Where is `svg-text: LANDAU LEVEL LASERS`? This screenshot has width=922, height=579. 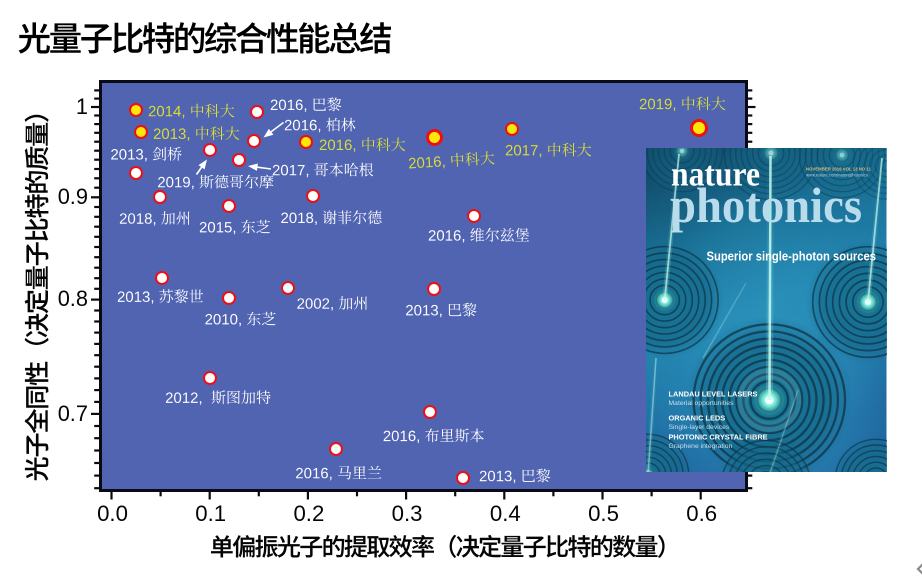
svg-text: LANDAU LEVEL LASERS is located at coordinates (713, 394).